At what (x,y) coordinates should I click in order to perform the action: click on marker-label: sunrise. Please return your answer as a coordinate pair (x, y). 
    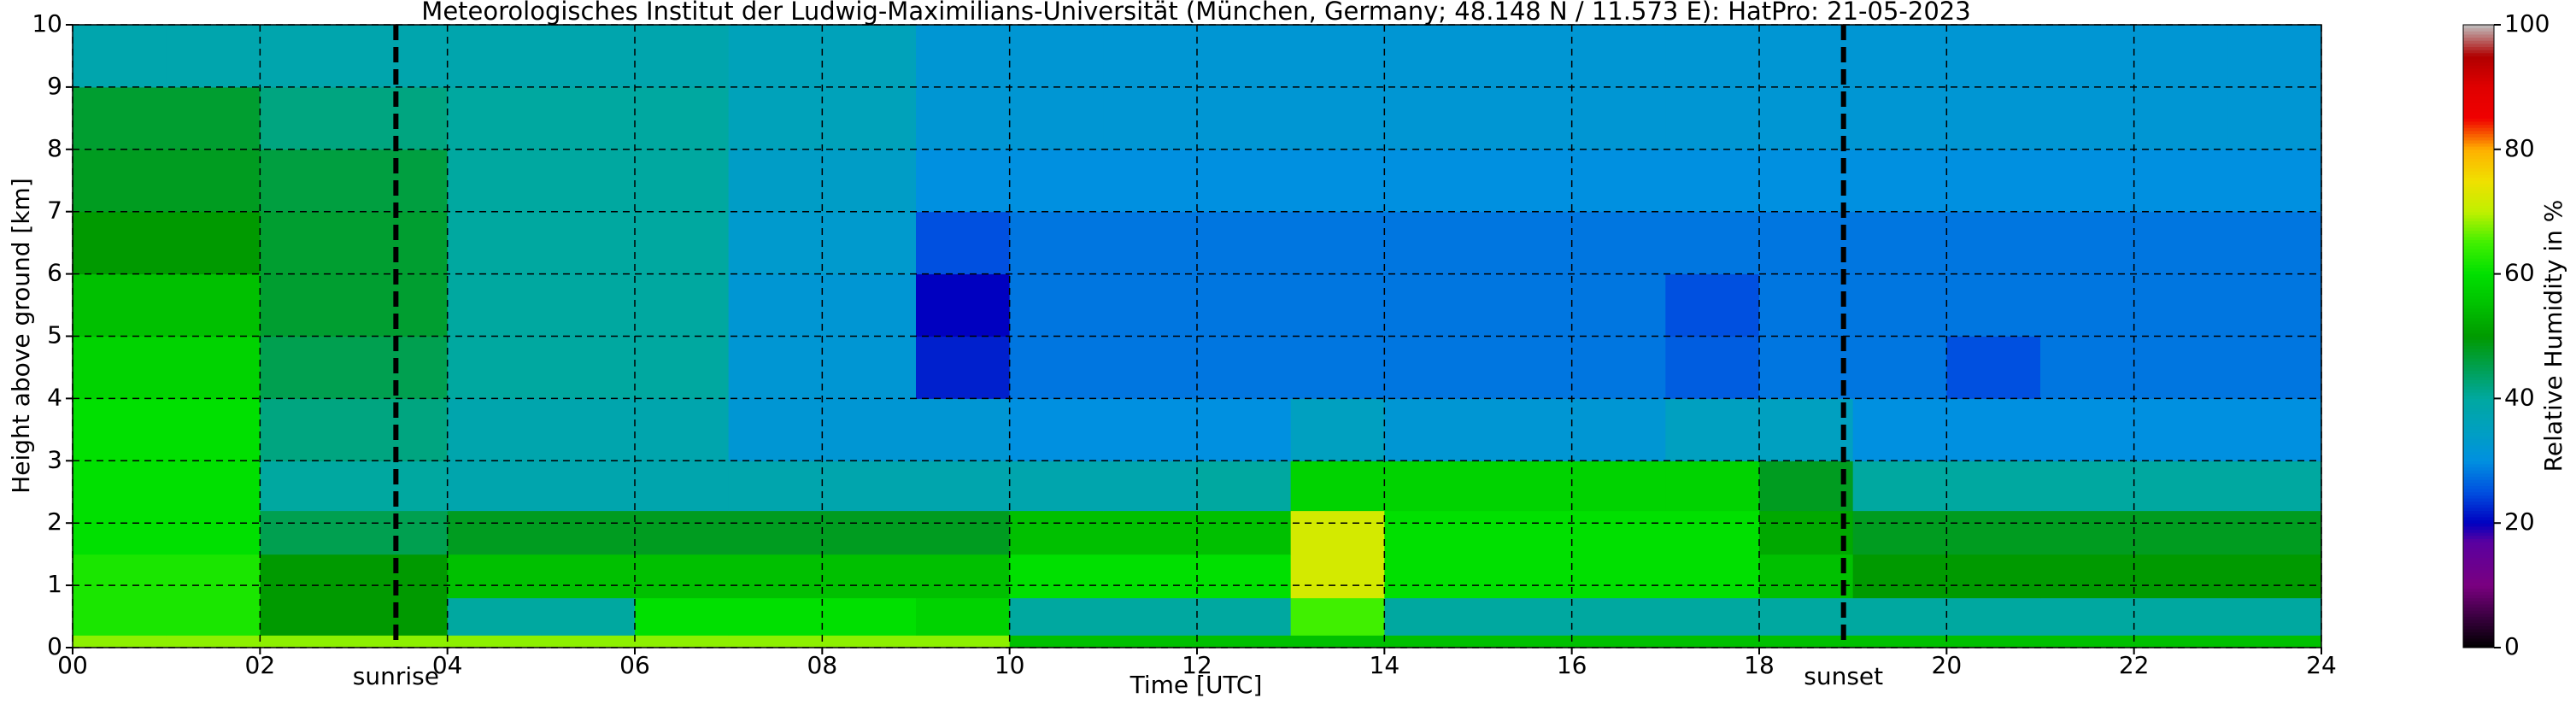
    Looking at the image, I should click on (396, 676).